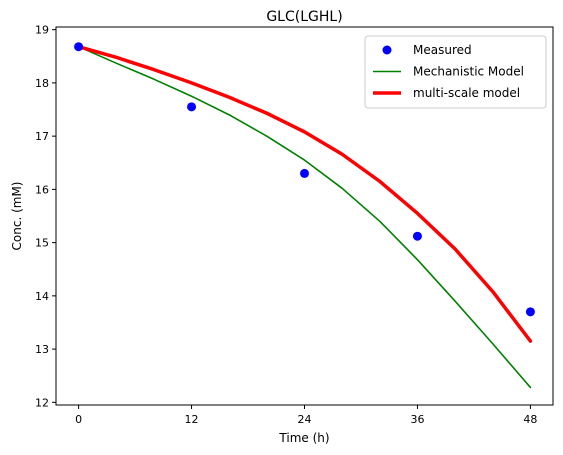 Image resolution: width=563 pixels, height=455 pixels. Describe the element at coordinates (468, 72) in the screenshot. I see `legend-label: Mechanistic Model` at that location.